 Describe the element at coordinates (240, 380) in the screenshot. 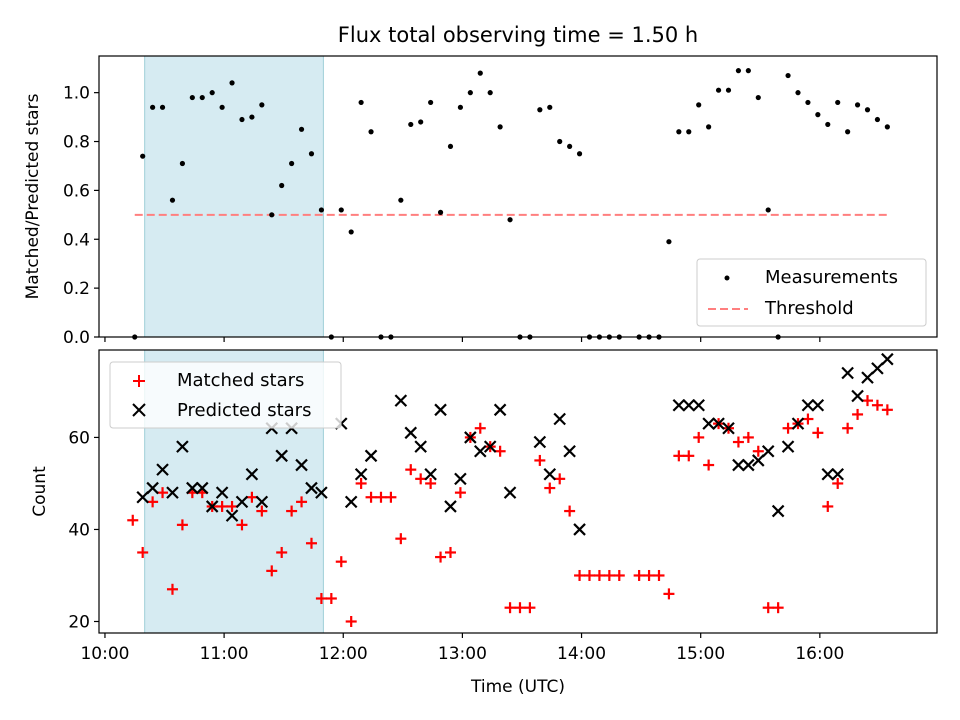

I see `legend-matched-label: Matched stars` at that location.